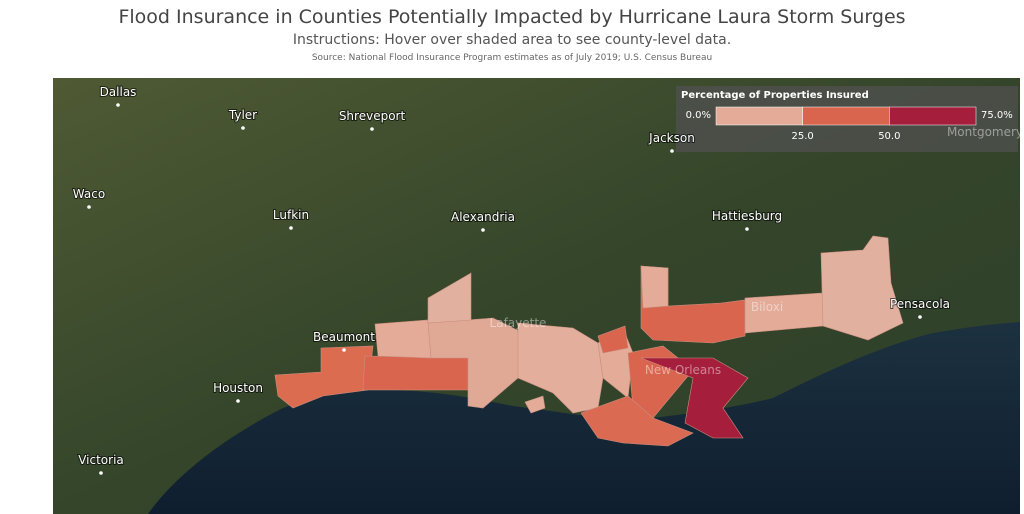  What do you see at coordinates (242, 115) in the screenshot?
I see `city-label: Tyler` at bounding box center [242, 115].